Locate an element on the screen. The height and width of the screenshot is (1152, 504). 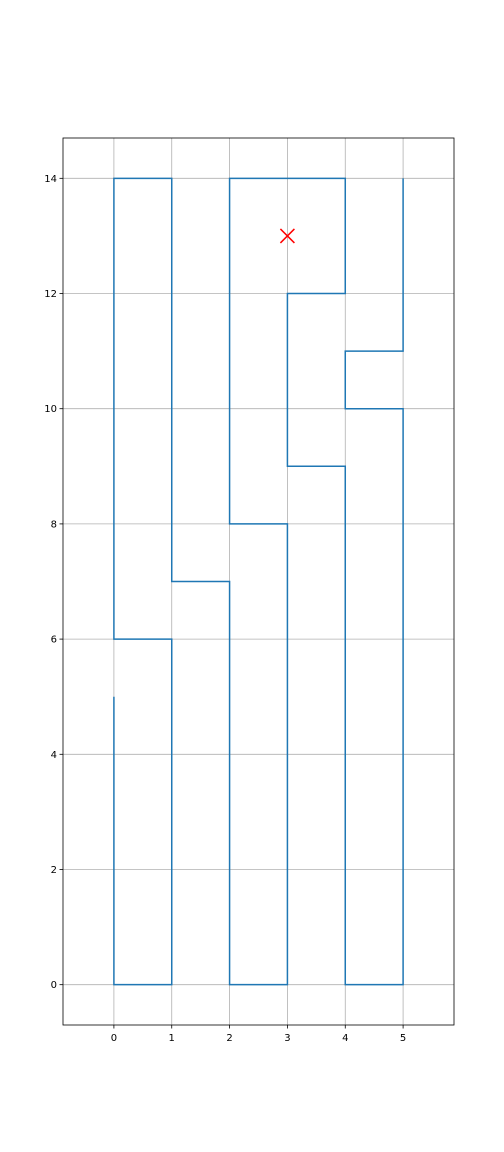
x-tick-label: 2 is located at coordinates (229, 1038).